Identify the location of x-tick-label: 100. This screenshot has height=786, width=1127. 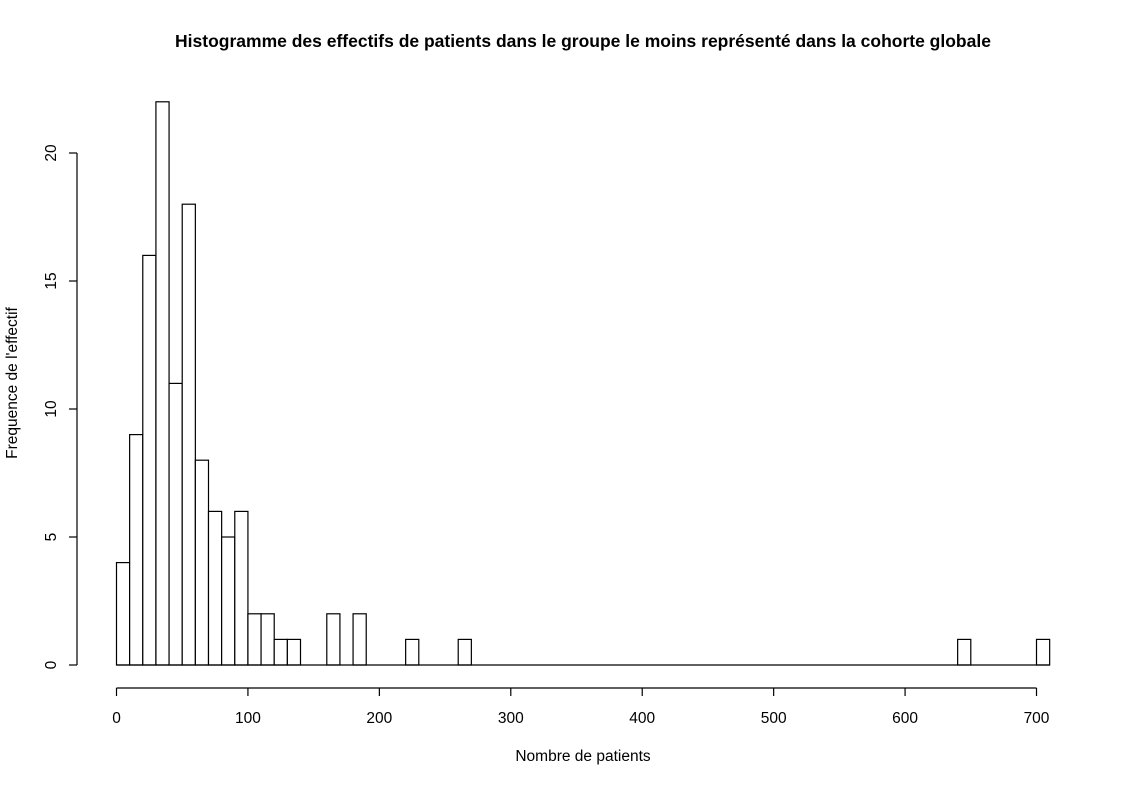
(248, 718).